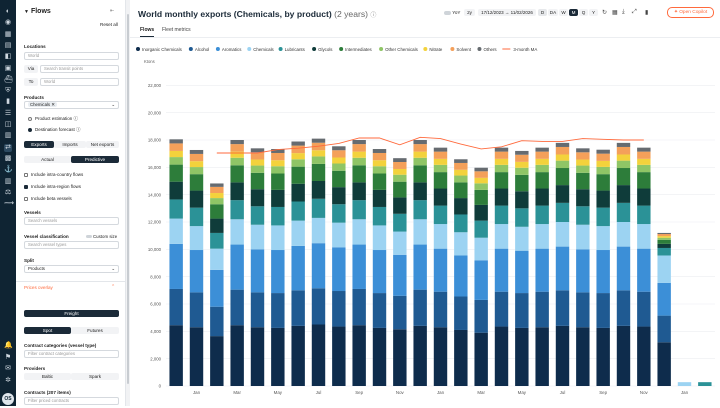  Describe the element at coordinates (402, 49) in the screenshot. I see `legend-item-7: Other Chemicals` at that location.